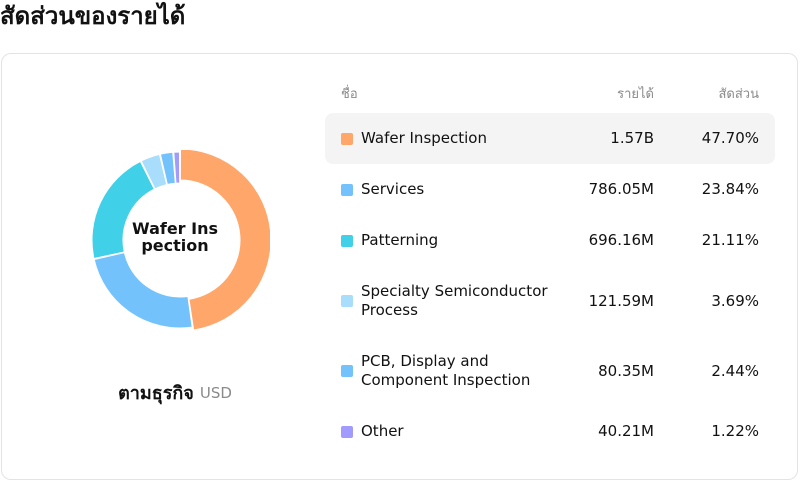  Describe the element at coordinates (735, 300) in the screenshot. I see `legend-share: 3.69%` at that location.